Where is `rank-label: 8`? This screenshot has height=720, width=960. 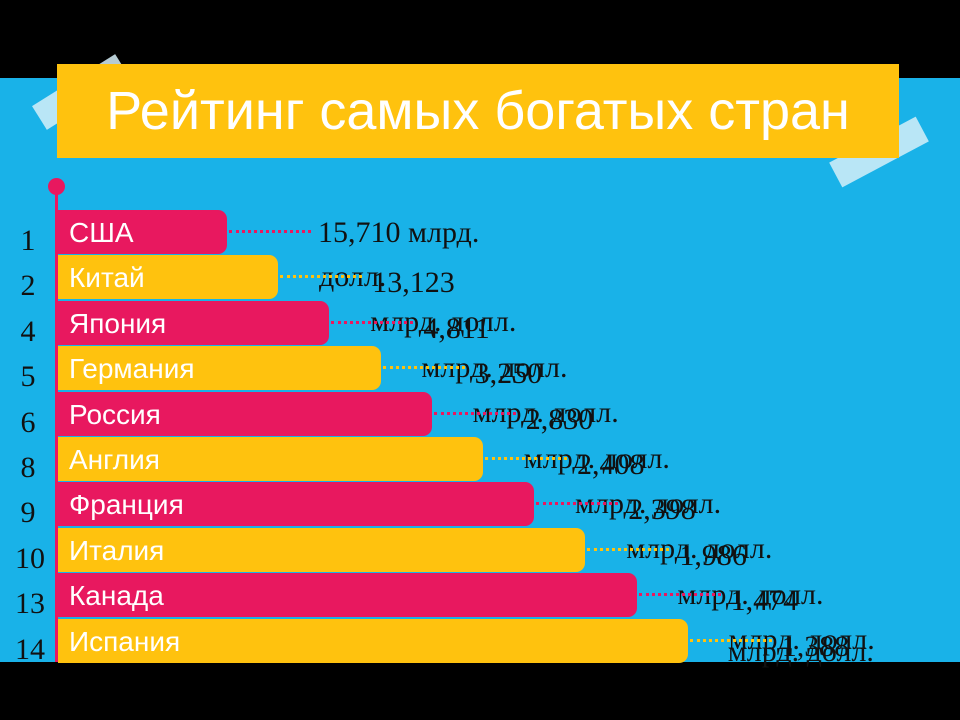 rank-label: 8 is located at coordinates (28, 467).